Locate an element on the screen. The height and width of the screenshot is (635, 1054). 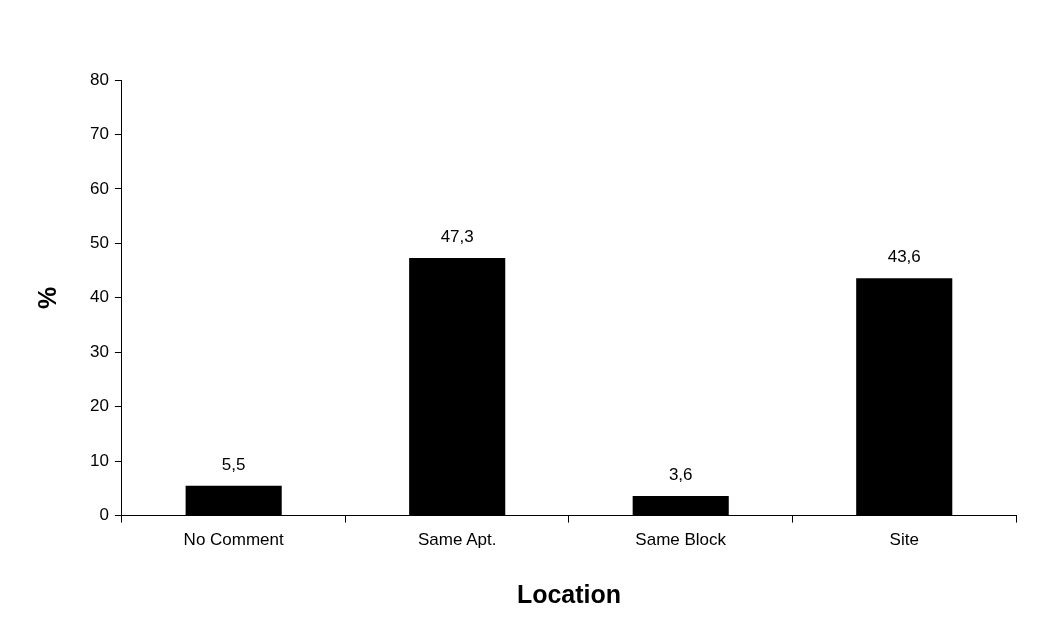
x-tick-label: Same Block is located at coordinates (681, 540).